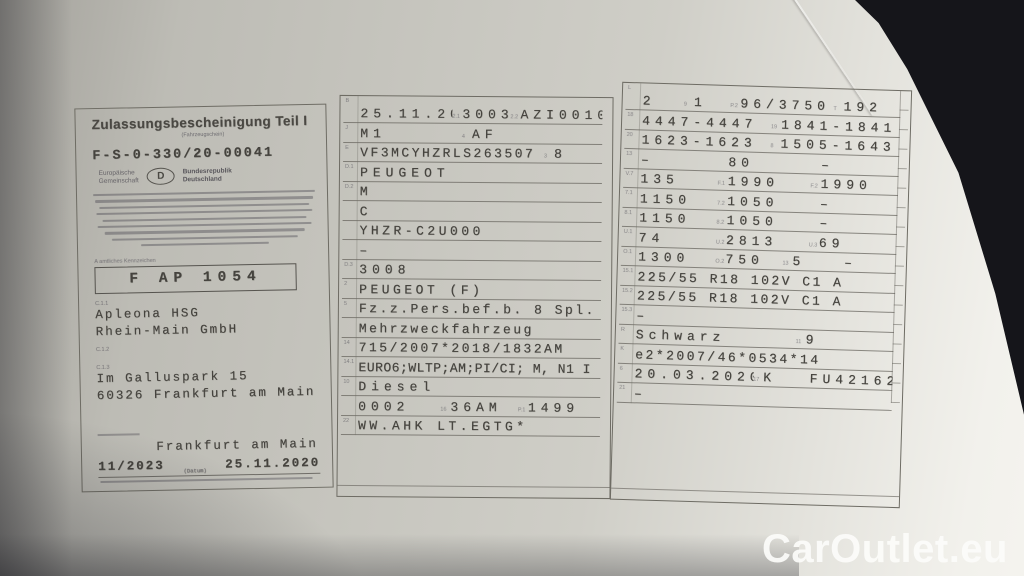 This screenshot has height=576, width=1024. What do you see at coordinates (421, 289) in the screenshot?
I see `field-value: PEUGEOT (F)` at bounding box center [421, 289].